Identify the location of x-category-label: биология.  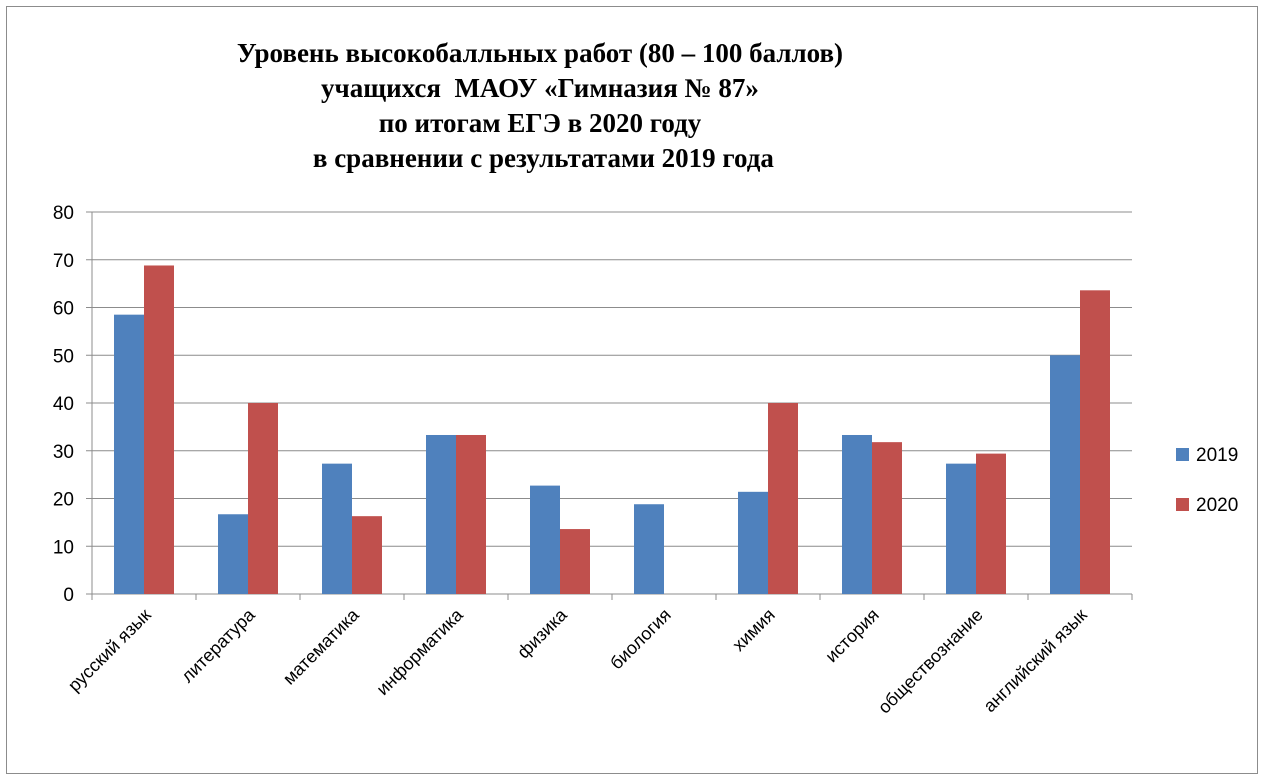
(640, 639).